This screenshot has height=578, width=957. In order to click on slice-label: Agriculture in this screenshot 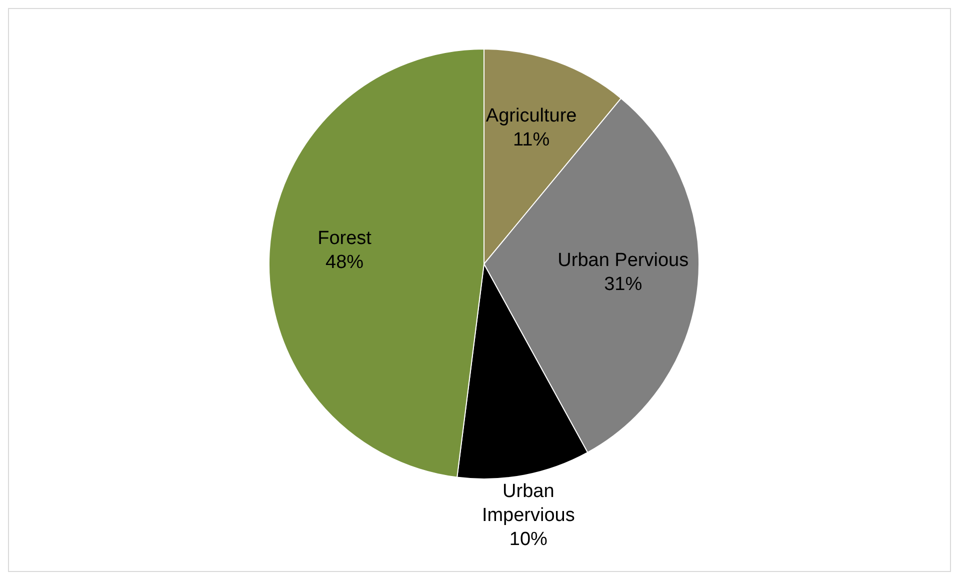, I will do `click(531, 116)`.